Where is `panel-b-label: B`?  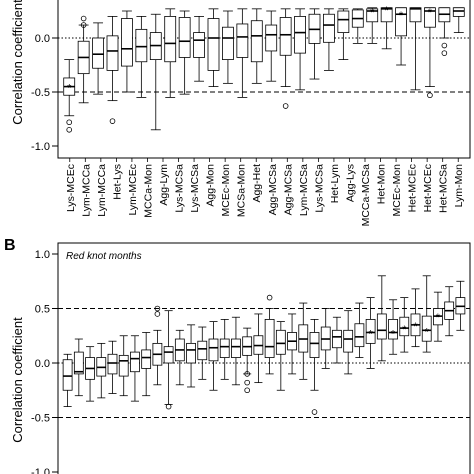 panel-b-label: B is located at coordinates (10, 245).